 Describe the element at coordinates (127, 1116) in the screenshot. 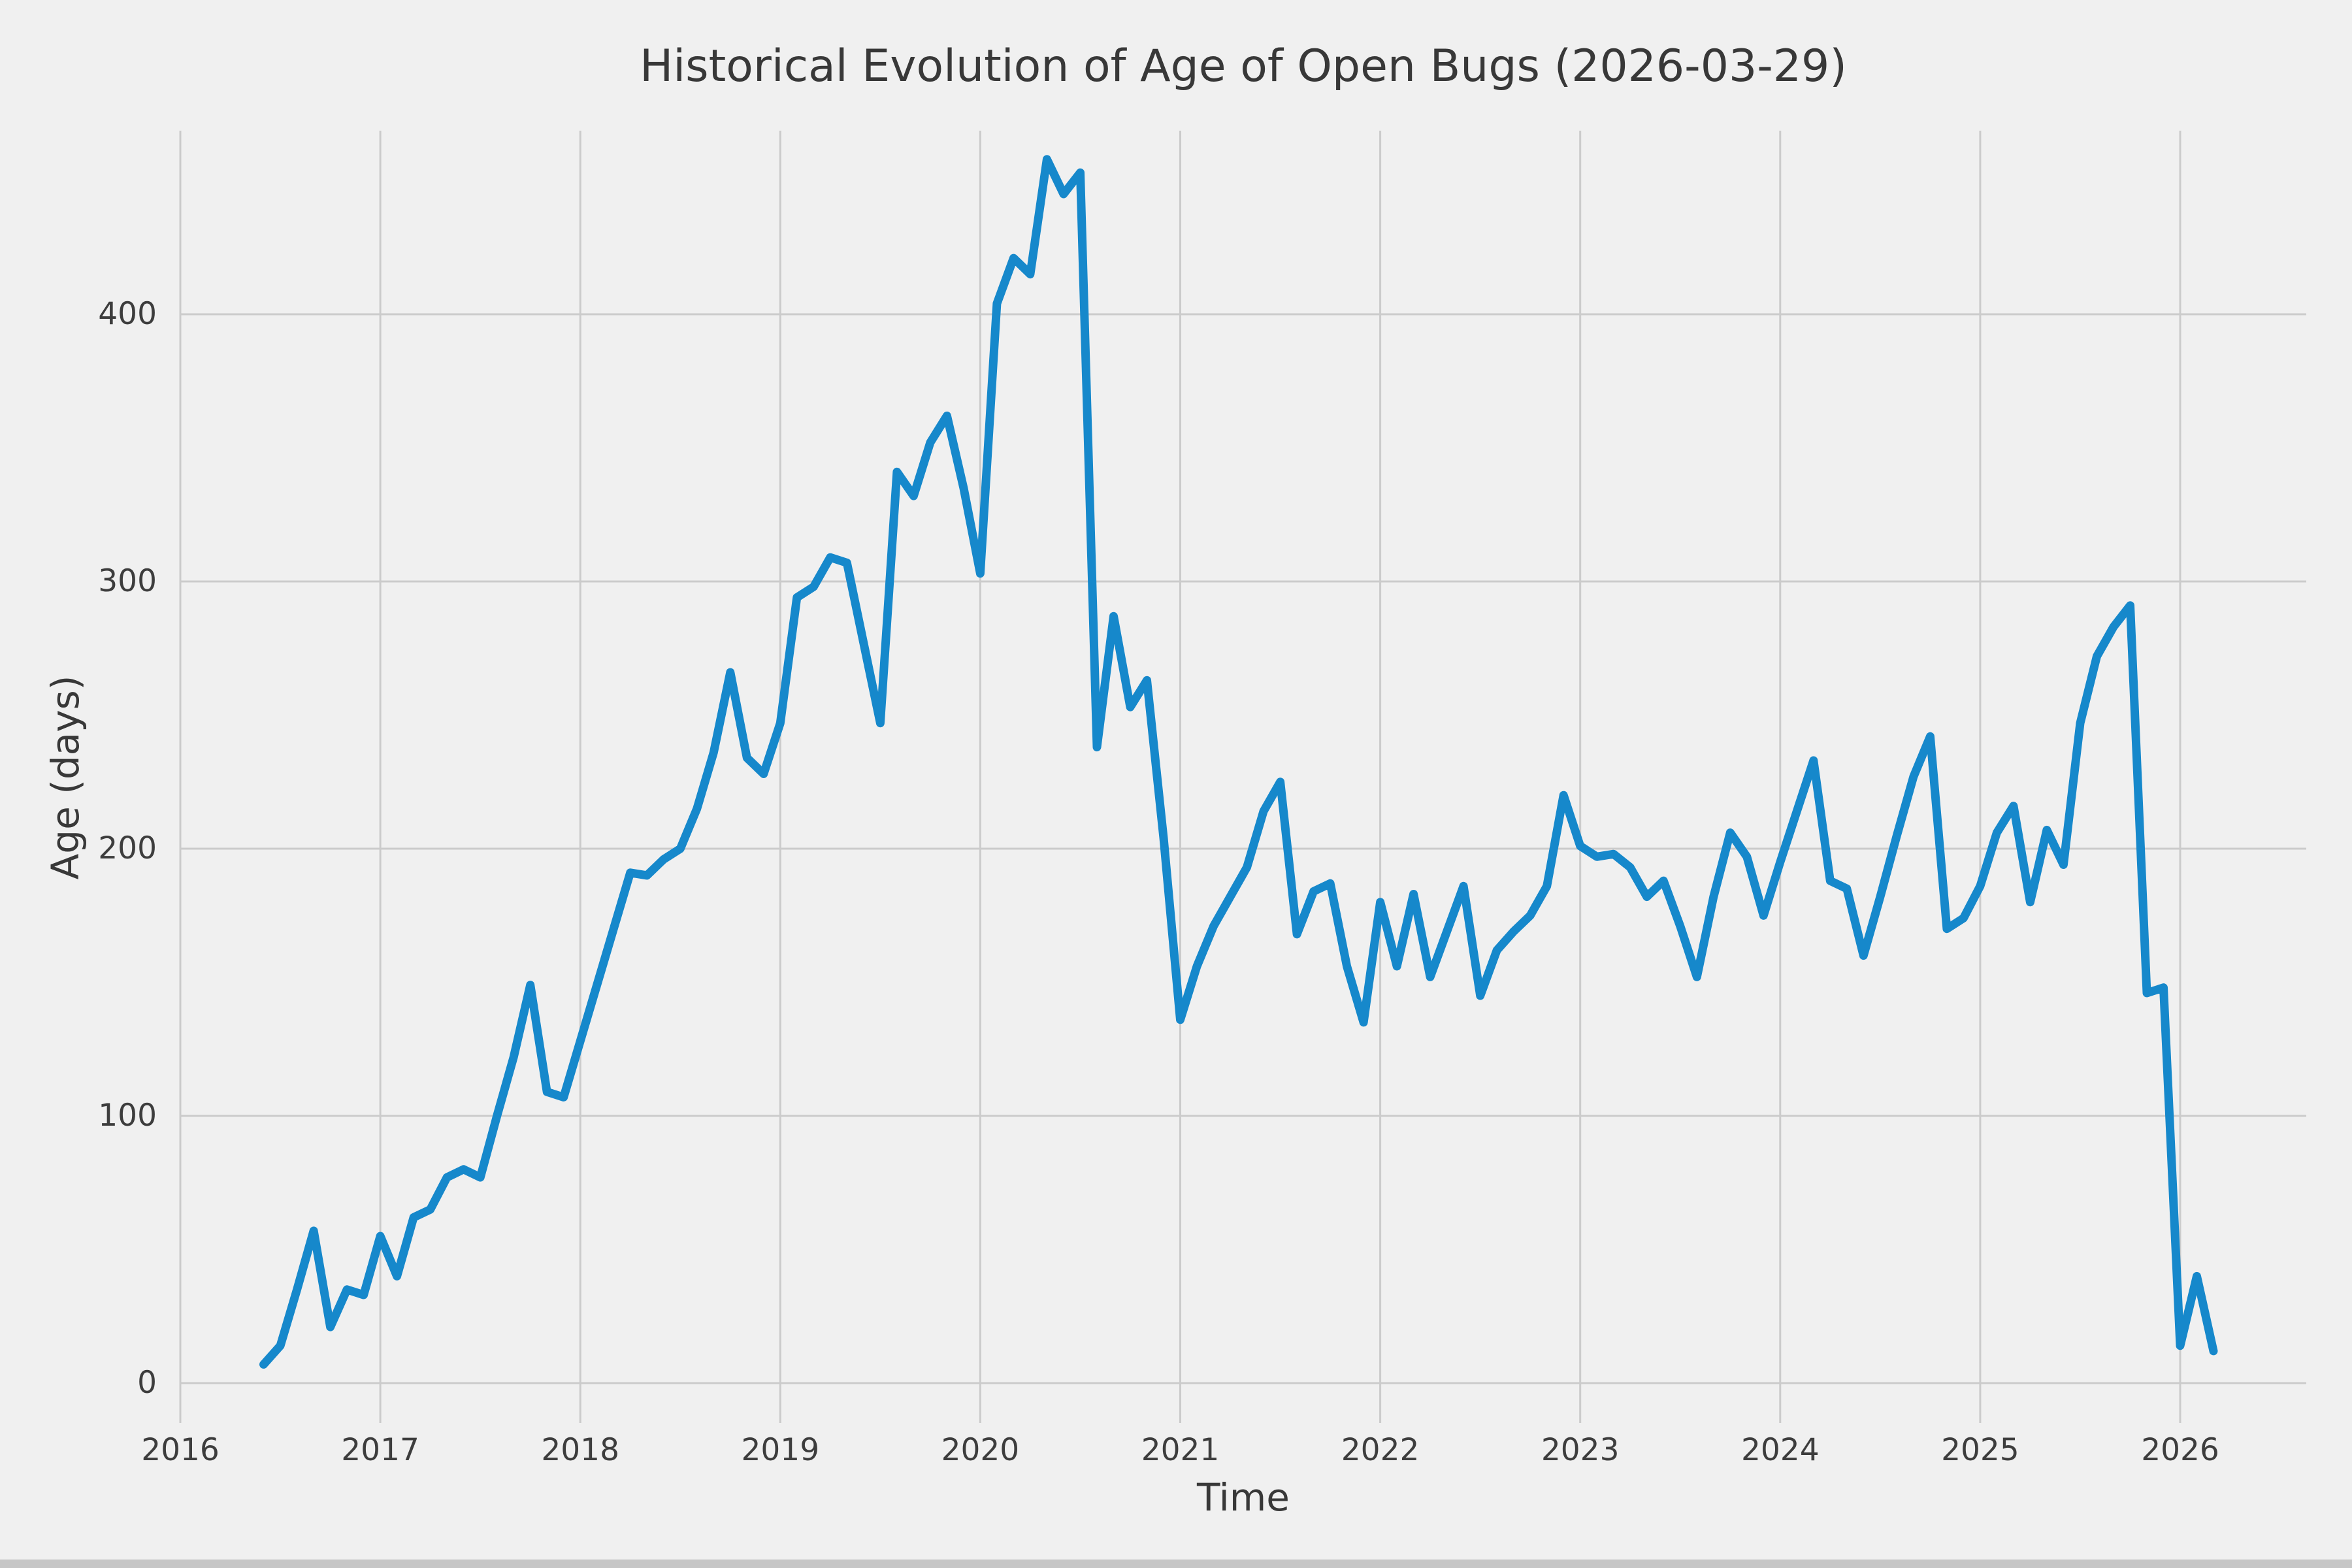

I see `y-tick-label: 100` at that location.